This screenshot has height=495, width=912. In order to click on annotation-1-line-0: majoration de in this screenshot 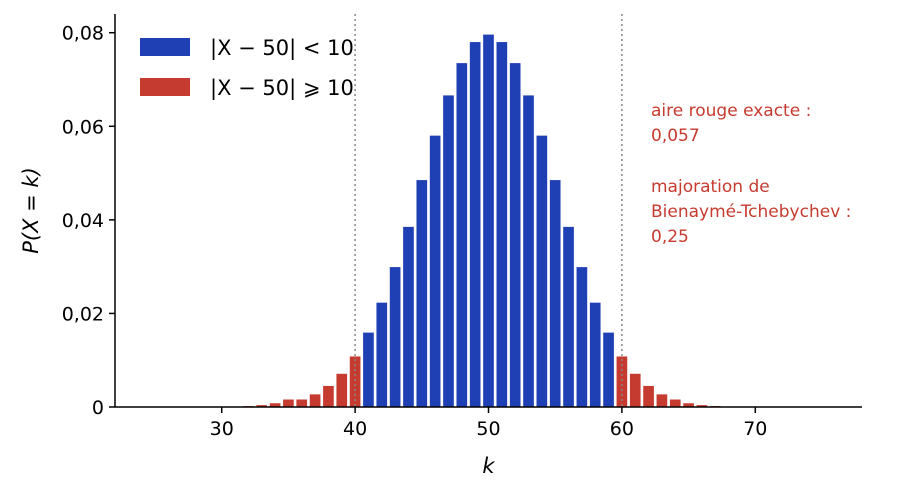, I will do `click(710, 187)`.